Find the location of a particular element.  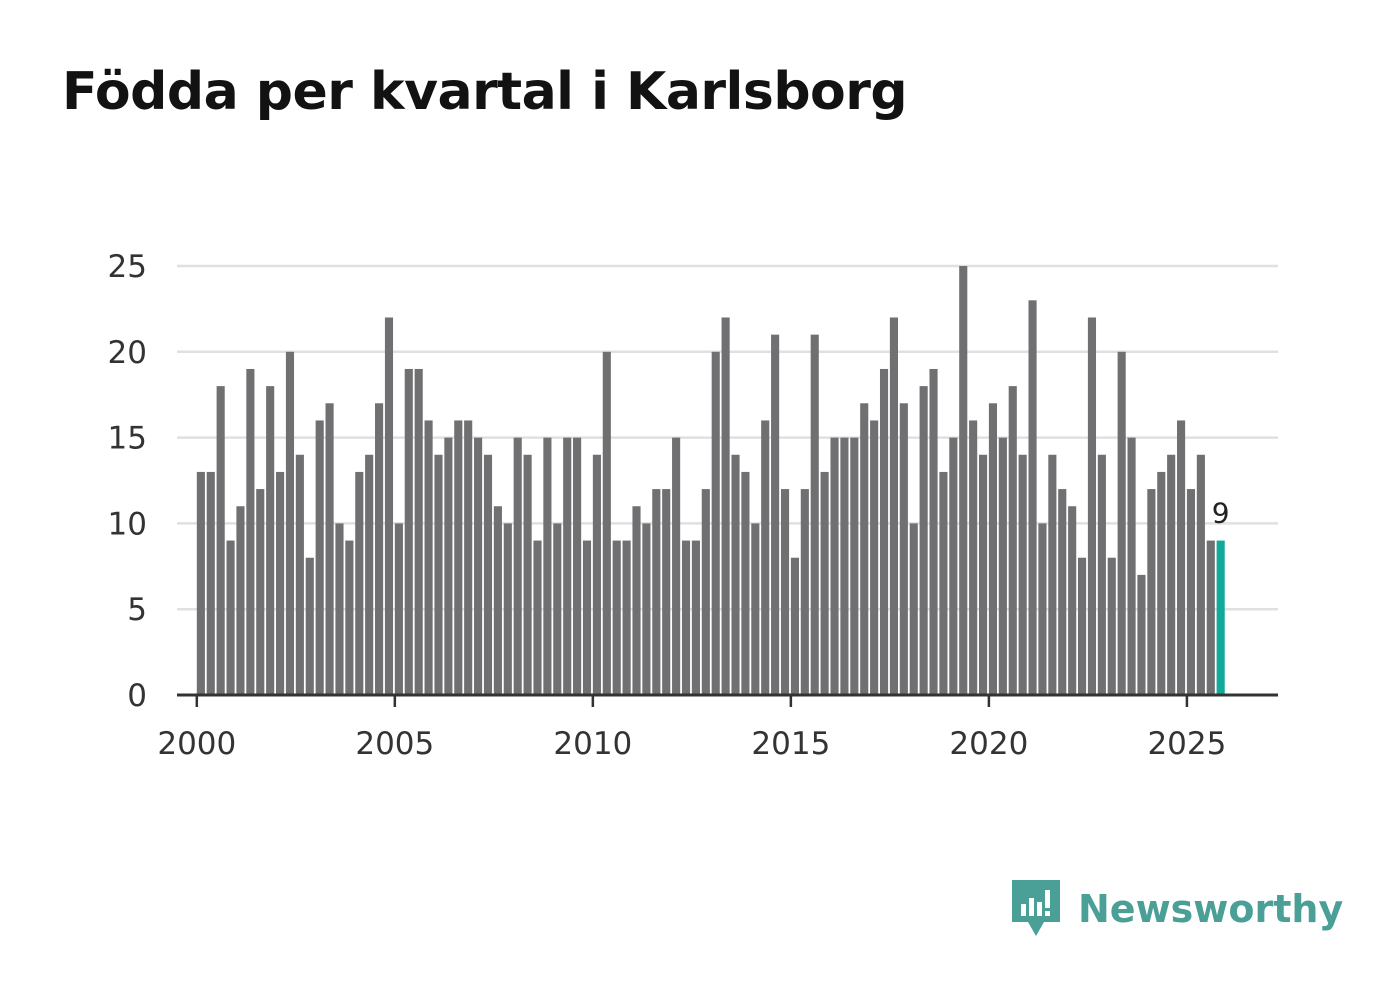

bar-2010-q3 is located at coordinates (616, 617).